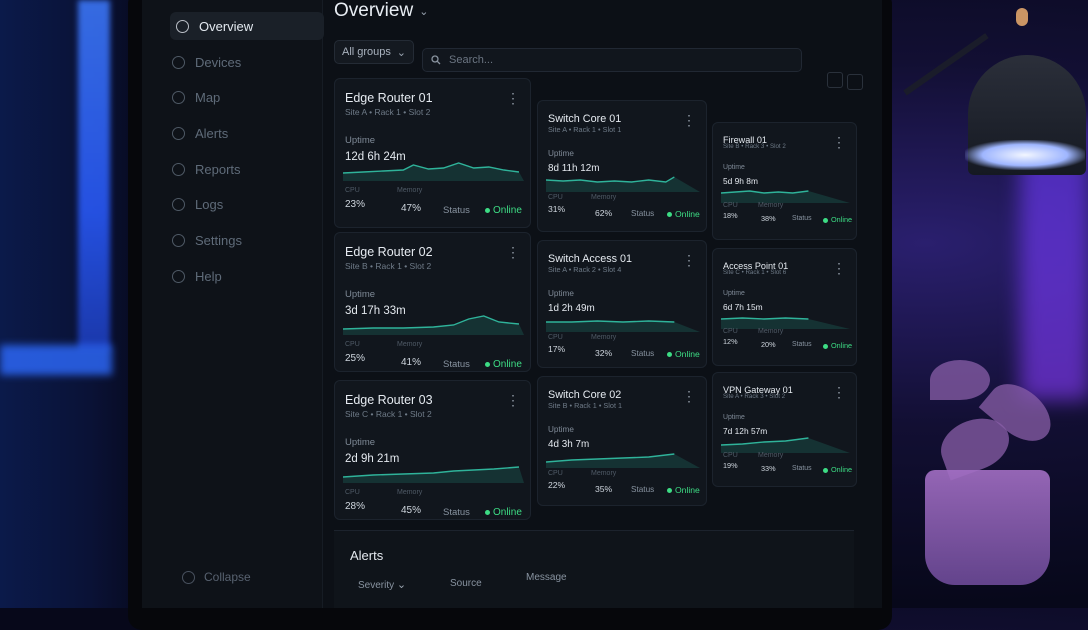 Image resolution: width=1088 pixels, height=630 pixels. Describe the element at coordinates (745, 140) in the screenshot. I see `device-name: Firewall 01` at that location.